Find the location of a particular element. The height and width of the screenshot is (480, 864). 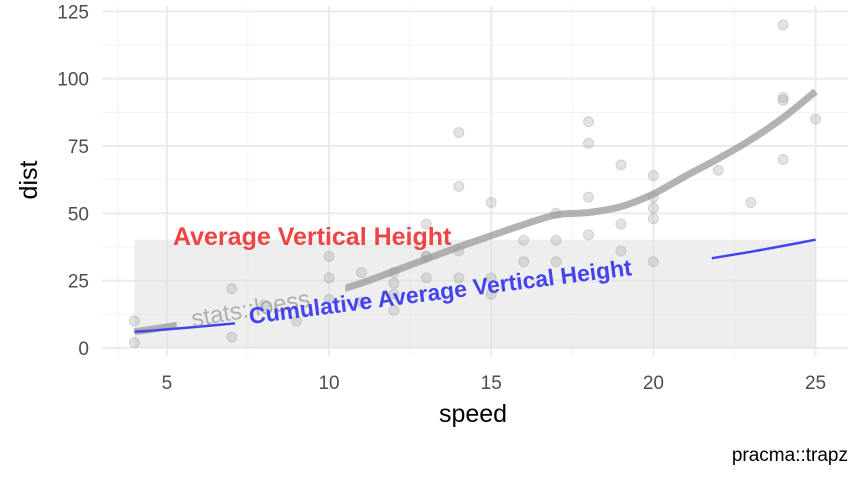

x-tick-label-10: 10 is located at coordinates (328, 383).